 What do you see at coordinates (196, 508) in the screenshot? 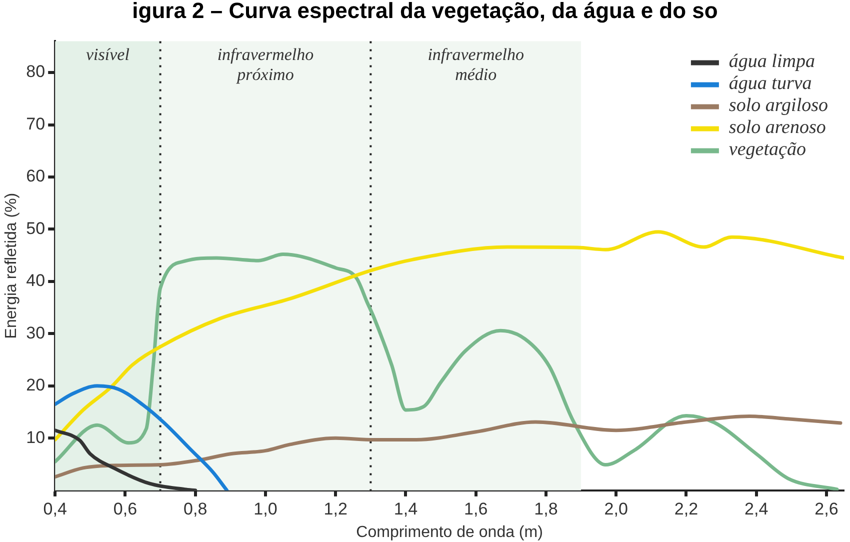
I see `x-tick-label: 0,8` at bounding box center [196, 508].